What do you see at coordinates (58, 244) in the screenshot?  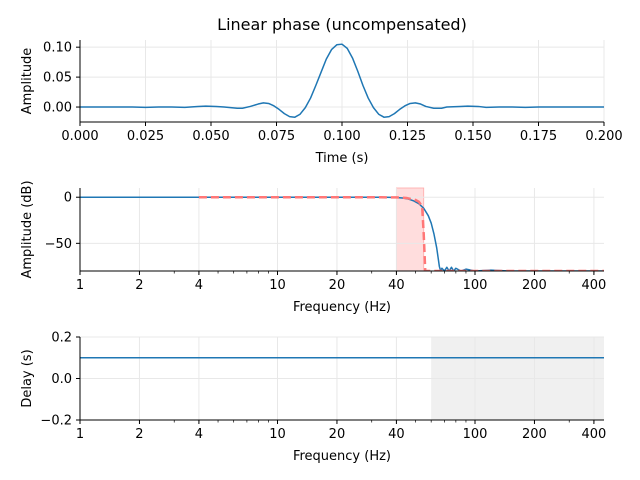 I see `y-tick-label: −50` at bounding box center [58, 244].